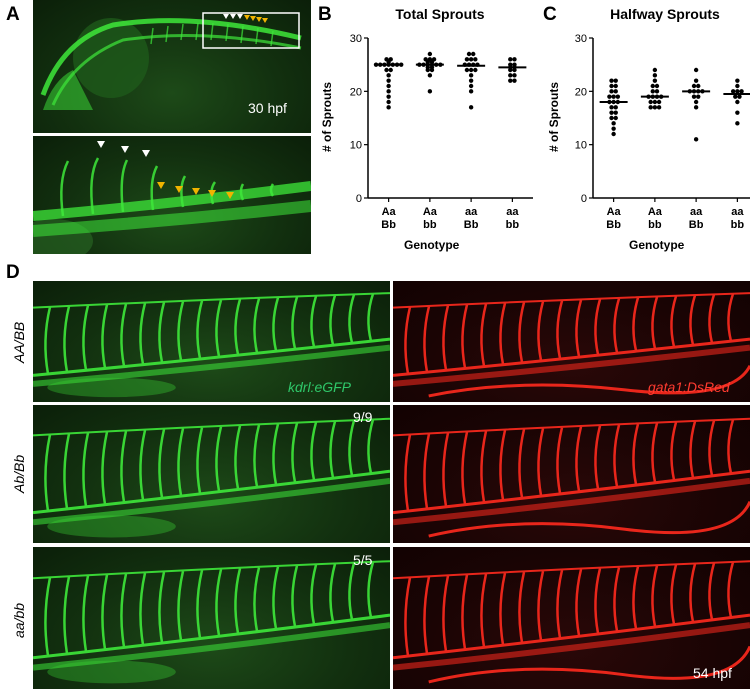 The width and height of the screenshot is (750, 689). Describe the element at coordinates (327, 117) in the screenshot. I see `chart-b-ylabel: # of Sprouts` at that location.